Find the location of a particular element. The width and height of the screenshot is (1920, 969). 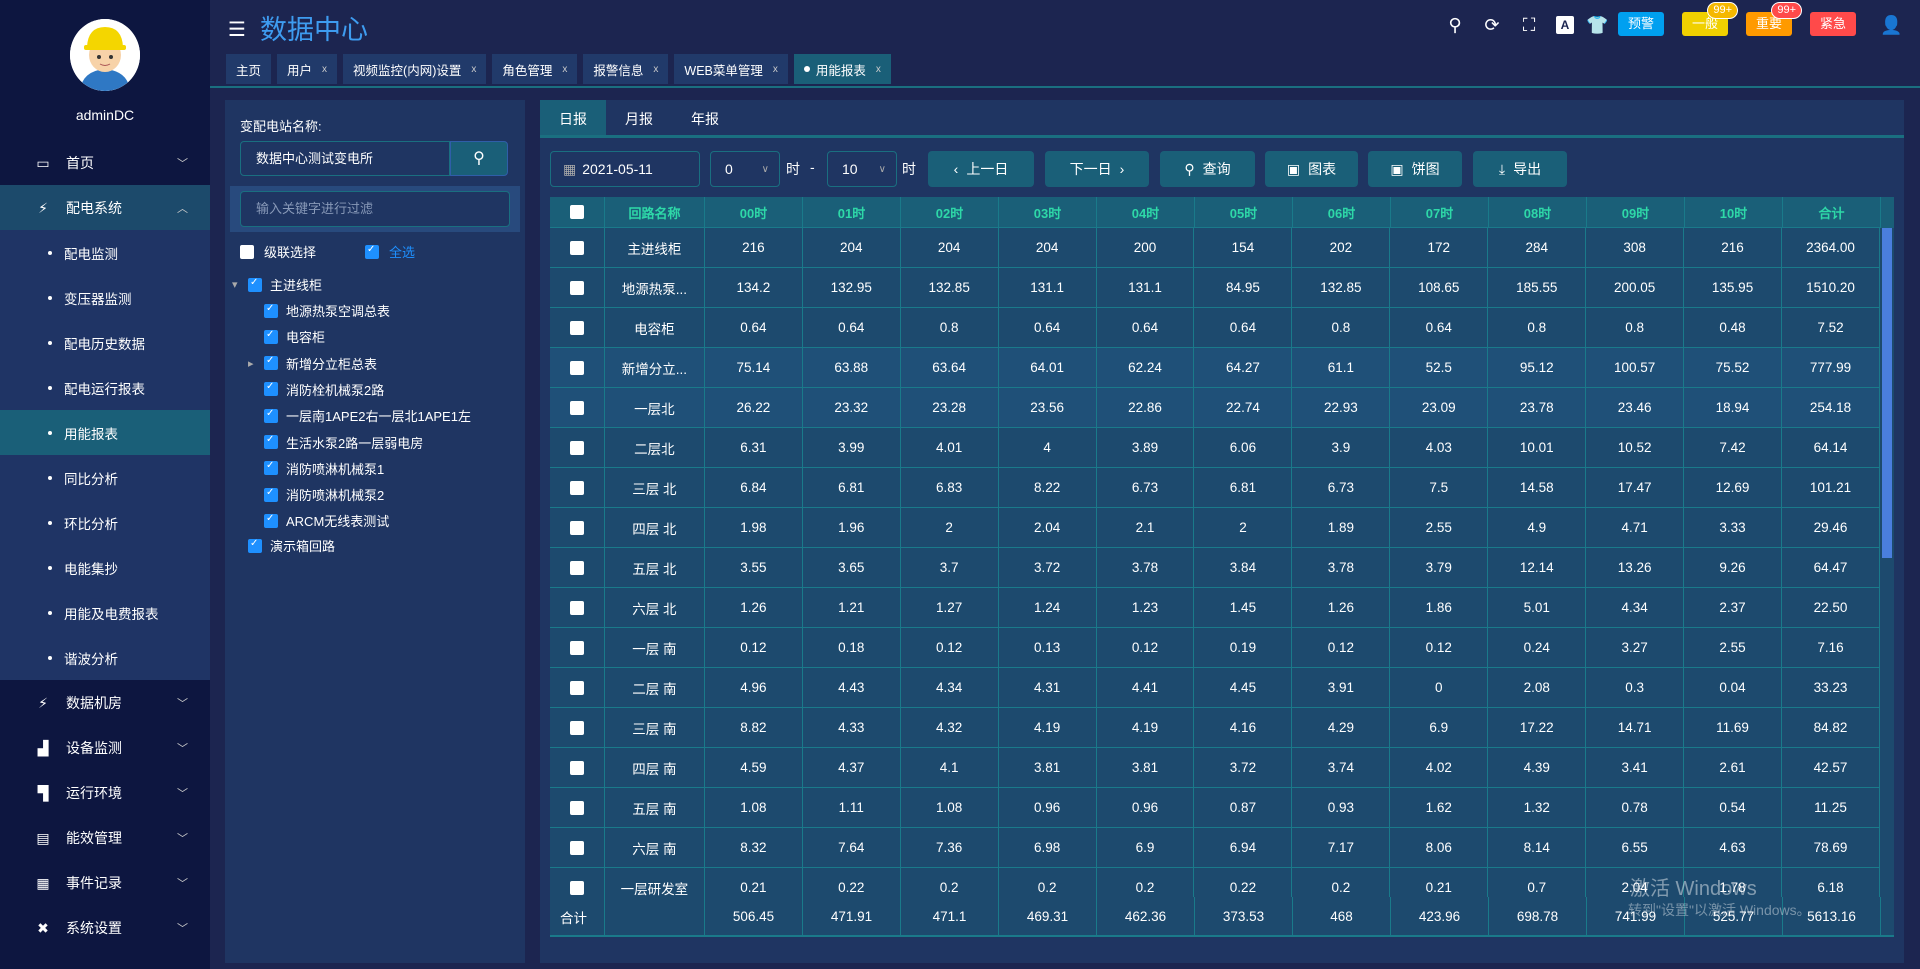

tab-item: 用能报表 x is located at coordinates (842, 69).